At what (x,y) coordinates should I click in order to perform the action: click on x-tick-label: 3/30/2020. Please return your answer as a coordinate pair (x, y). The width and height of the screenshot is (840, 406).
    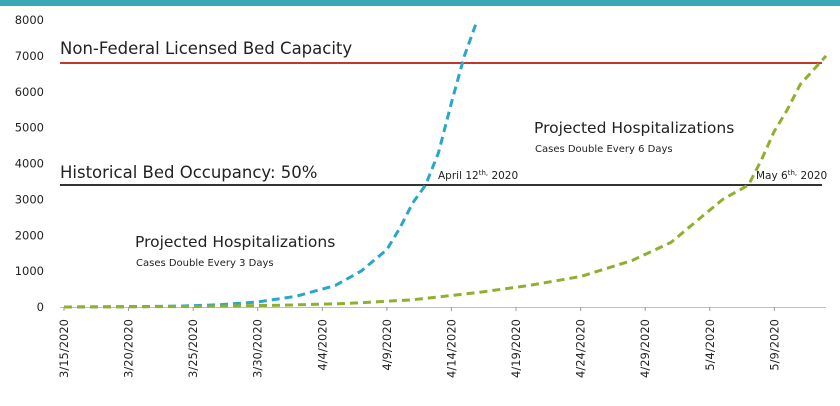
    Looking at the image, I should click on (258, 348).